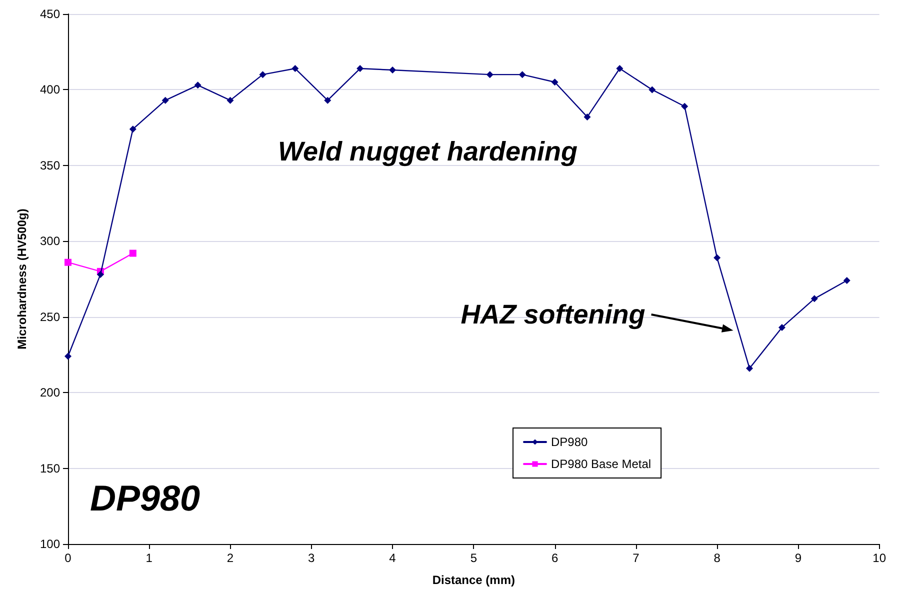  I want to click on y-tick-label: 350, so click(50, 165).